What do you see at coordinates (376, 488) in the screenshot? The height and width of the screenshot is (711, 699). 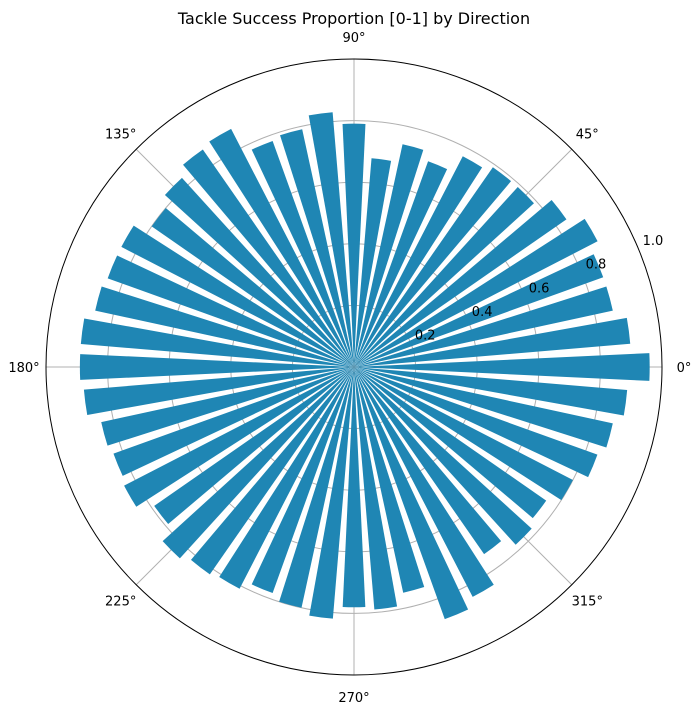 I see `bar-277.5deg` at bounding box center [376, 488].